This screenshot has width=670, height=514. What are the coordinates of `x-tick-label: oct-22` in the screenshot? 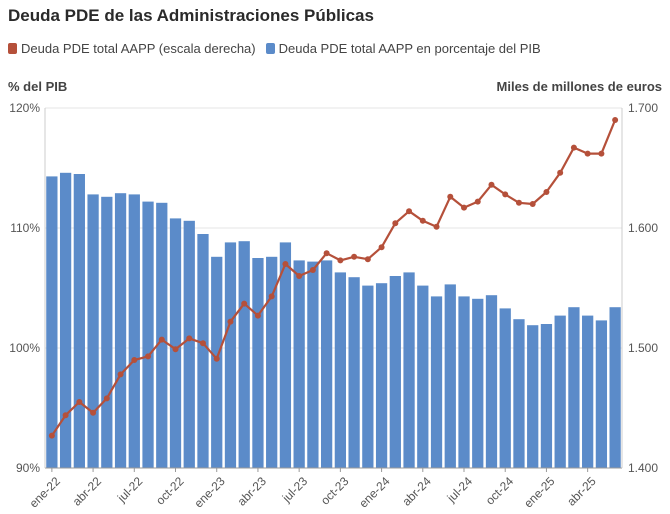 It's located at (170, 491).